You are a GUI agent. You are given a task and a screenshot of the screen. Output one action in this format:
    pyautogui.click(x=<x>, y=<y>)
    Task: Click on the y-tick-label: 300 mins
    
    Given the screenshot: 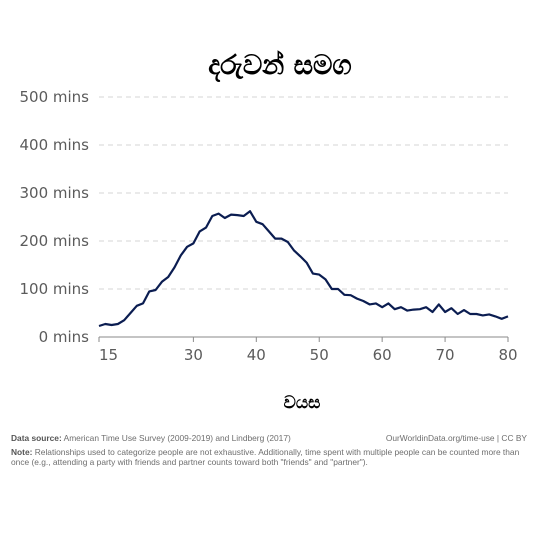 What is the action you would take?
    pyautogui.click(x=55, y=193)
    